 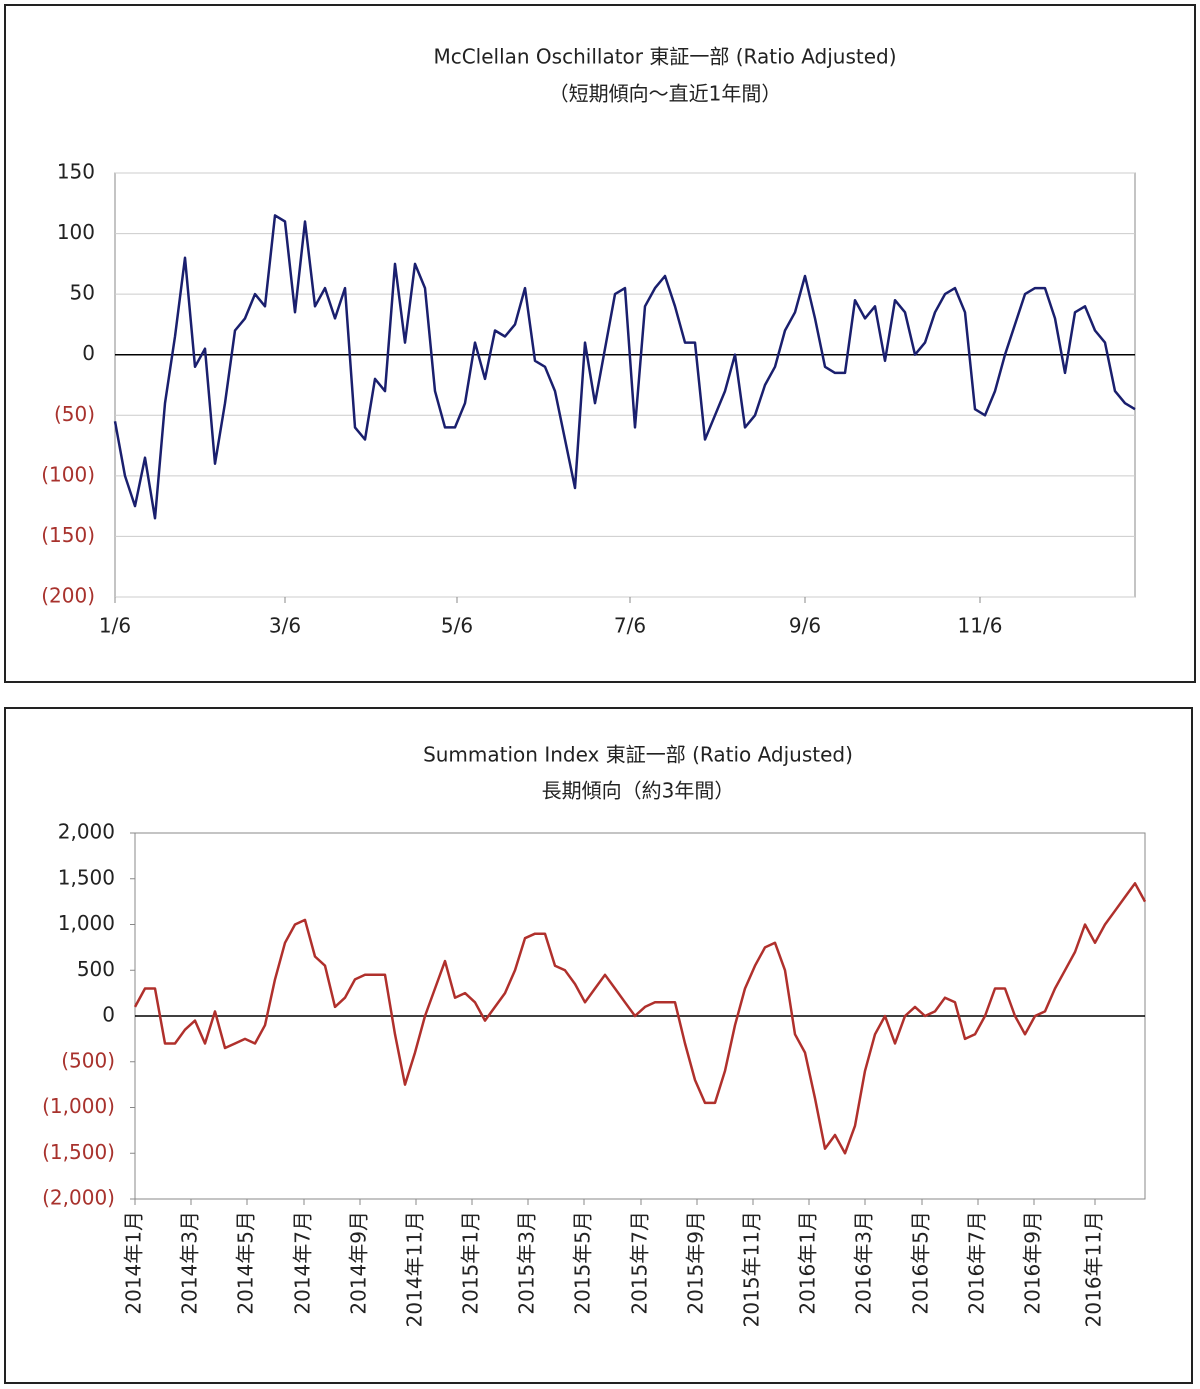 What do you see at coordinates (68, 535) in the screenshot?
I see `y-tick-label: (150)` at bounding box center [68, 535].